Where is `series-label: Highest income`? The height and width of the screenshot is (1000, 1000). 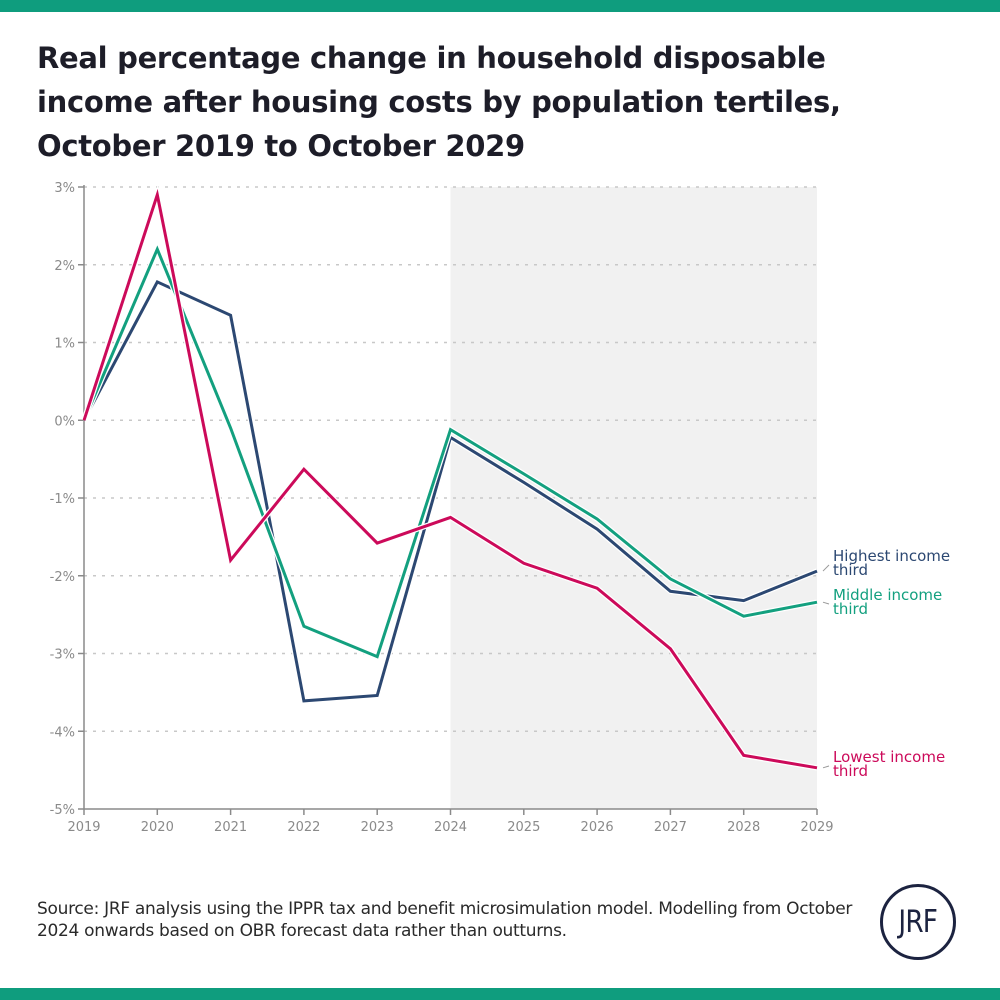 series-label: Highest income is located at coordinates (891, 556).